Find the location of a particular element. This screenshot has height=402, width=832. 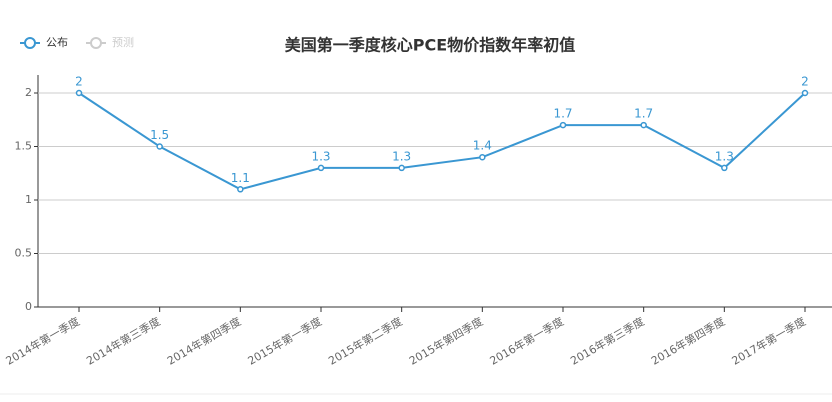

y-tick-label: 1.5 is located at coordinates (24, 146).